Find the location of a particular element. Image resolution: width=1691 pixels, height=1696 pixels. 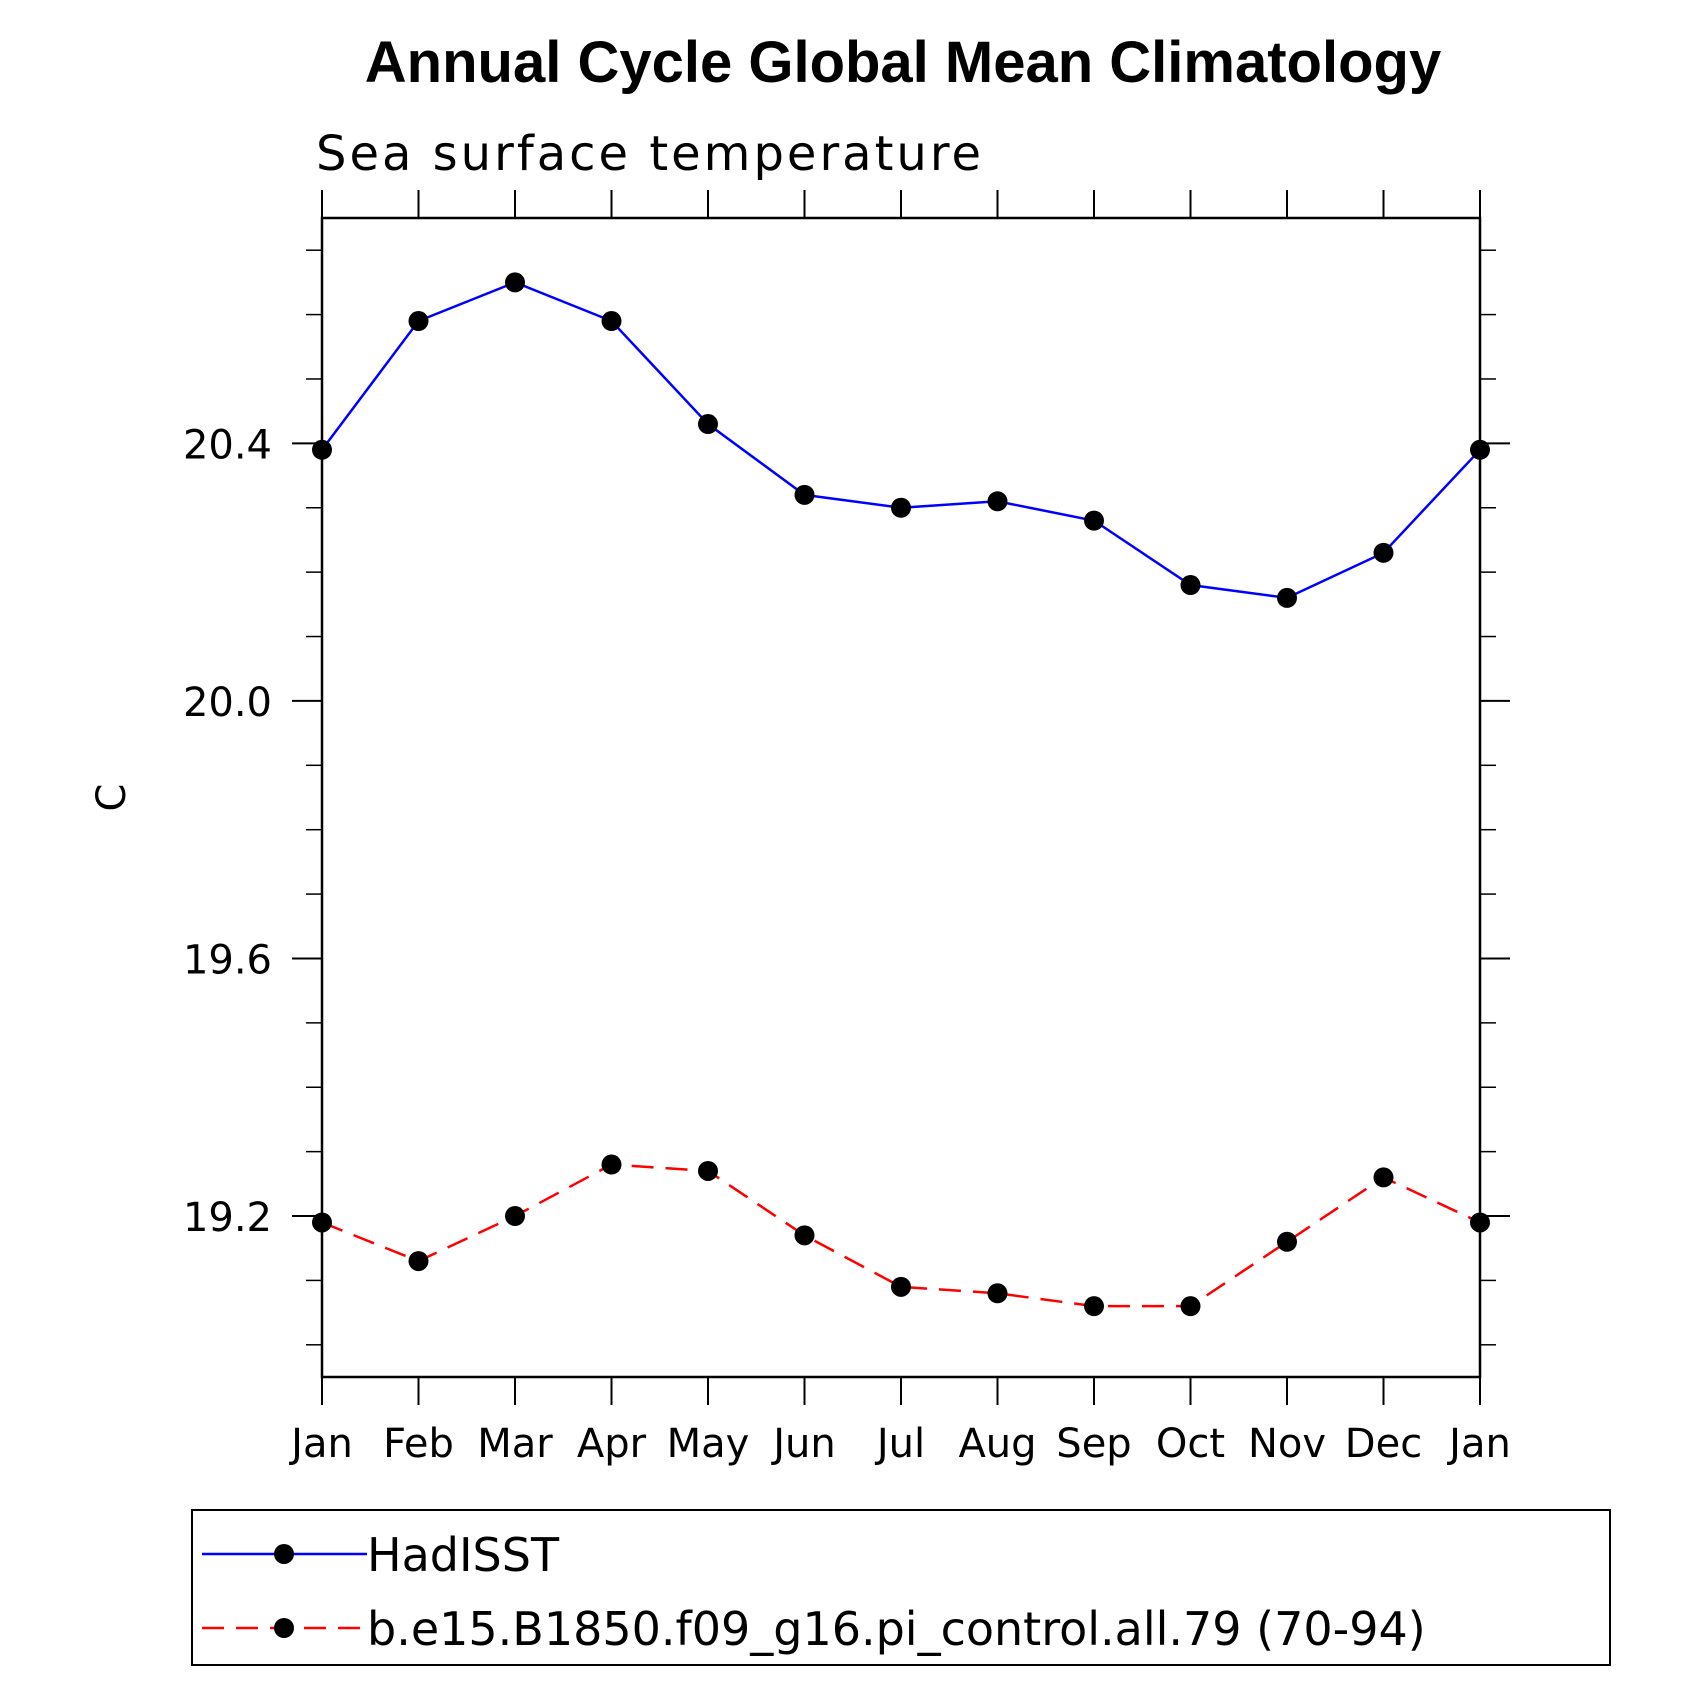

x-tick-label: Nov is located at coordinates (1287, 1444).